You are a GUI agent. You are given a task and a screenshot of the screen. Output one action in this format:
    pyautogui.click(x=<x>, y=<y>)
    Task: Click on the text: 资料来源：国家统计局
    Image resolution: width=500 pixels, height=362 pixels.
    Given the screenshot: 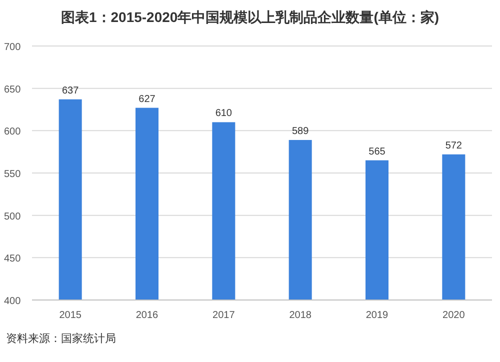 What is the action you would take?
    pyautogui.click(x=61, y=338)
    